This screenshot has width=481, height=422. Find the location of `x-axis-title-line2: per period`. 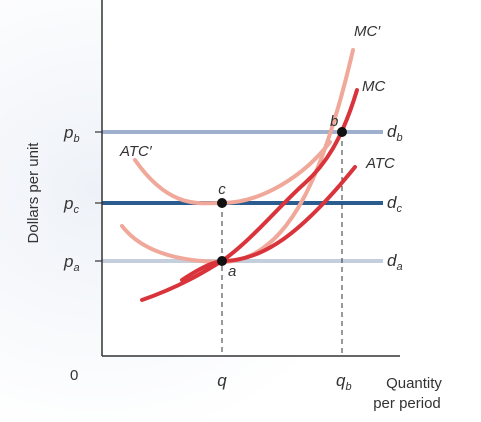

x-axis-title-line2: per period is located at coordinates (407, 403).